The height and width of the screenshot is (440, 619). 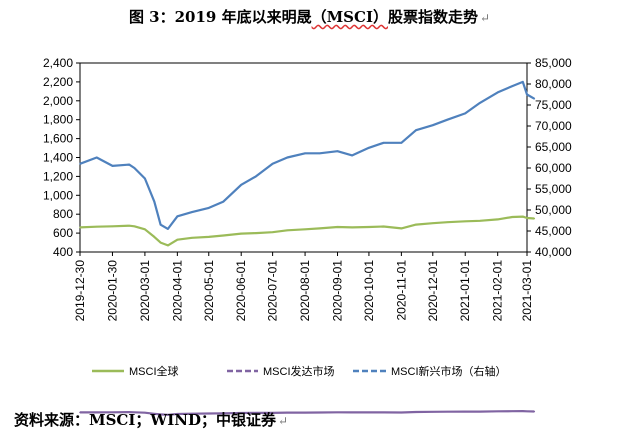 I want to click on legend-label-2: MSCI发达市场, so click(x=299, y=371).